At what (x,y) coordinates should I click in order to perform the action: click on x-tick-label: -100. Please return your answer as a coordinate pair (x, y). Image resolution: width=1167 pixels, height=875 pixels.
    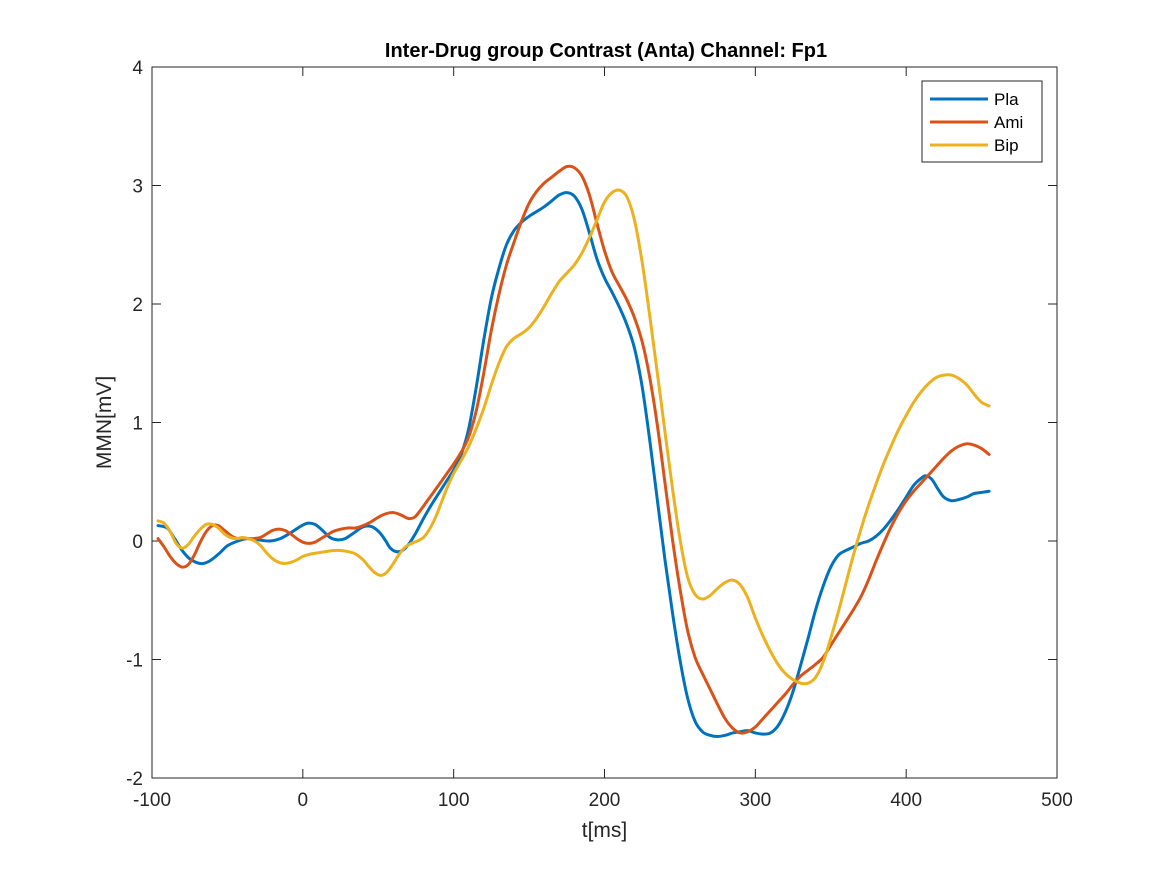
    Looking at the image, I should click on (152, 800).